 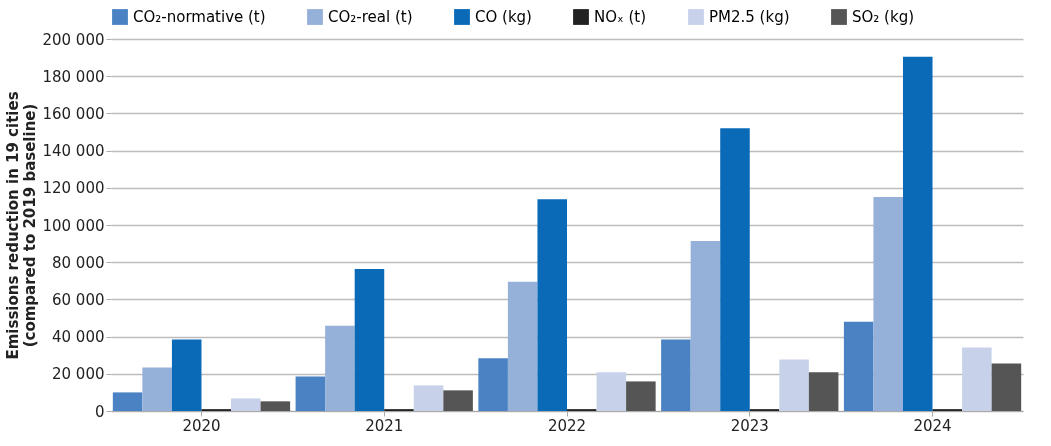 What do you see at coordinates (78, 337) in the screenshot?
I see `y-tick-label: 40 000` at bounding box center [78, 337].